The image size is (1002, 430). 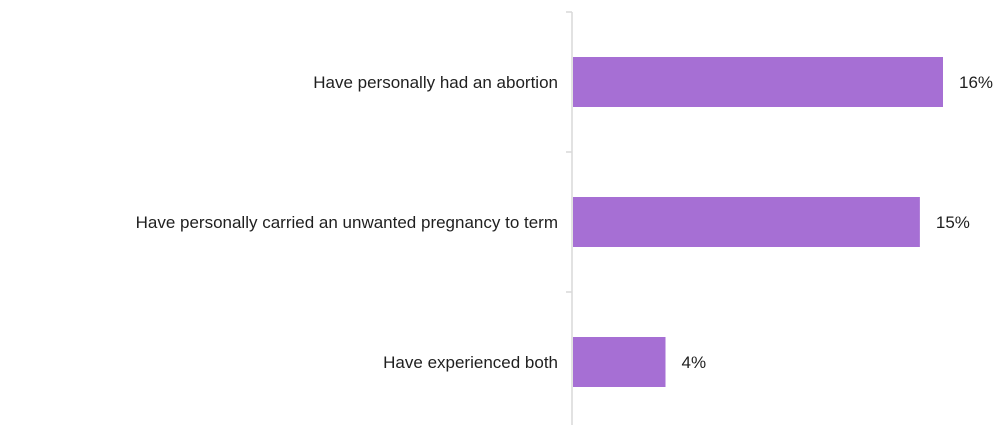 What do you see at coordinates (694, 362) in the screenshot?
I see `value-label-3: 4%` at bounding box center [694, 362].